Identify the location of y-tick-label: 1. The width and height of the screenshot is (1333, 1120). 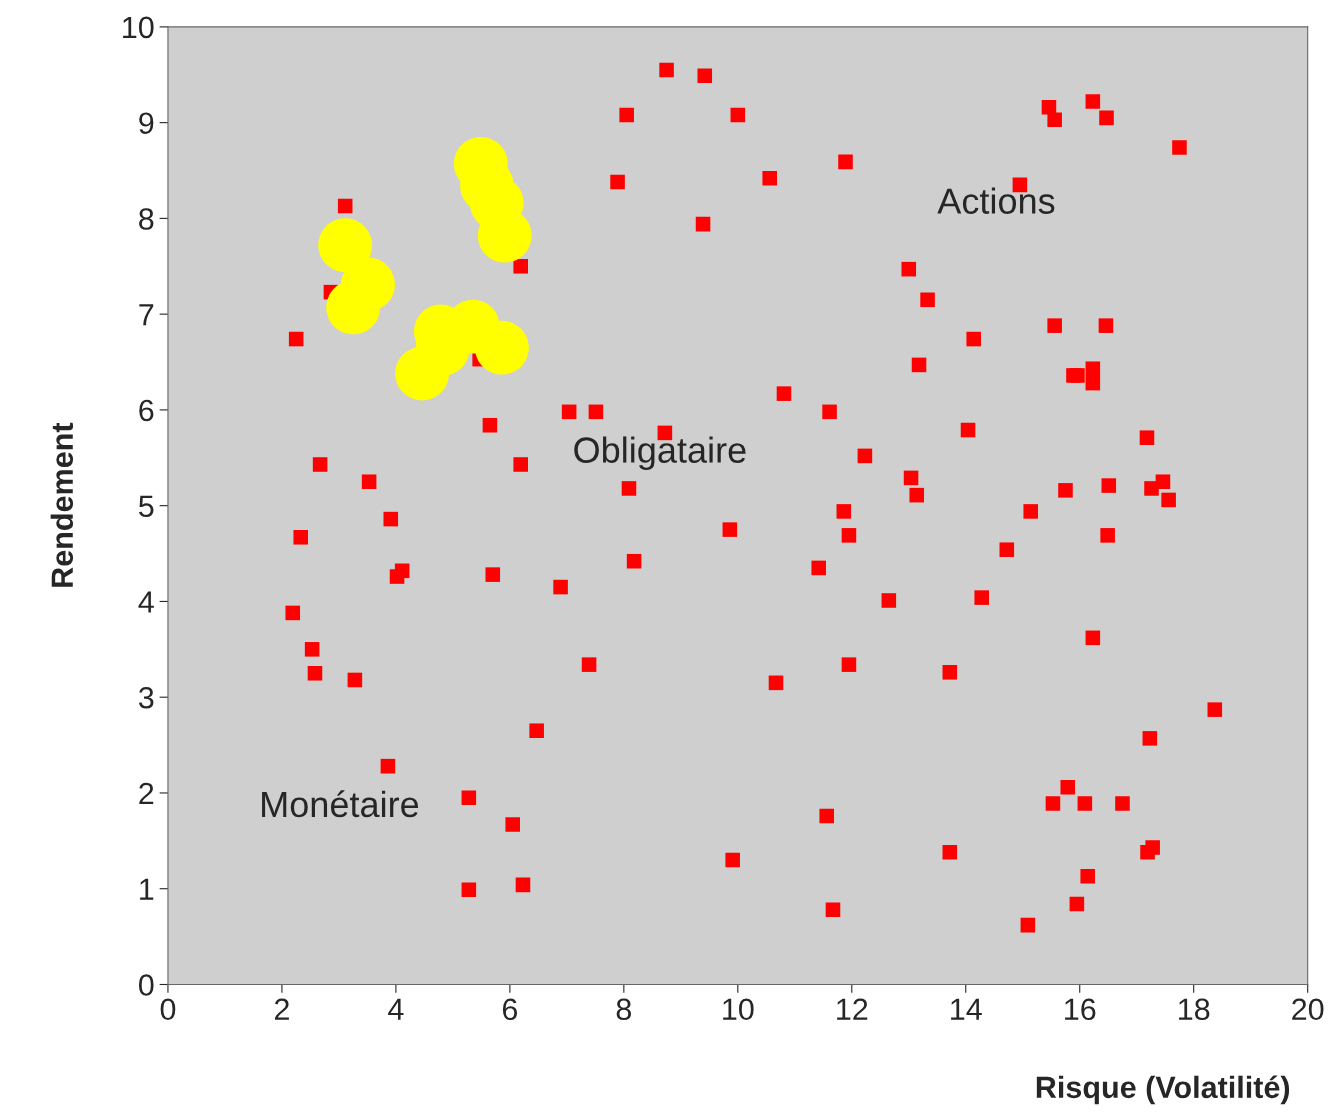
(147, 889).